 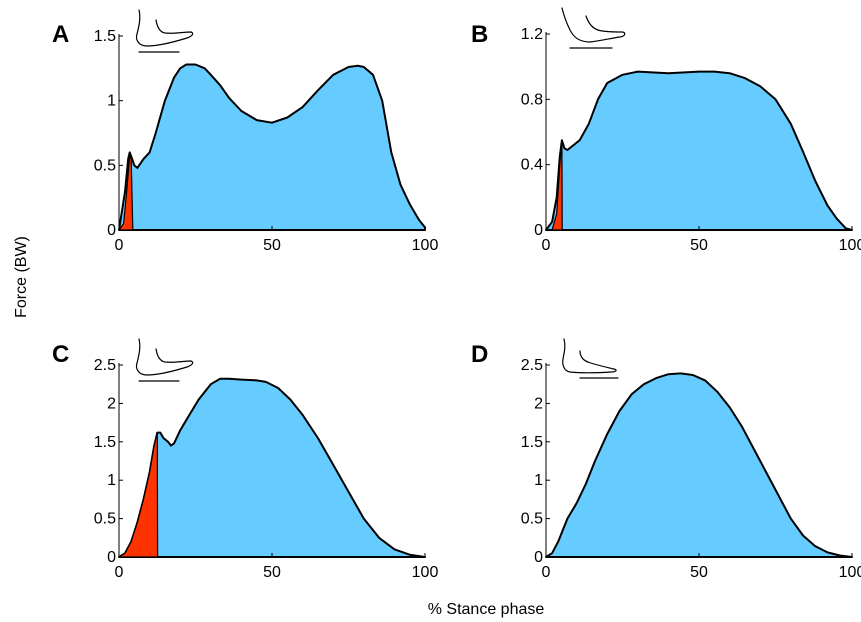 What do you see at coordinates (479, 354) in the screenshot?
I see `panel-letter: D` at bounding box center [479, 354].